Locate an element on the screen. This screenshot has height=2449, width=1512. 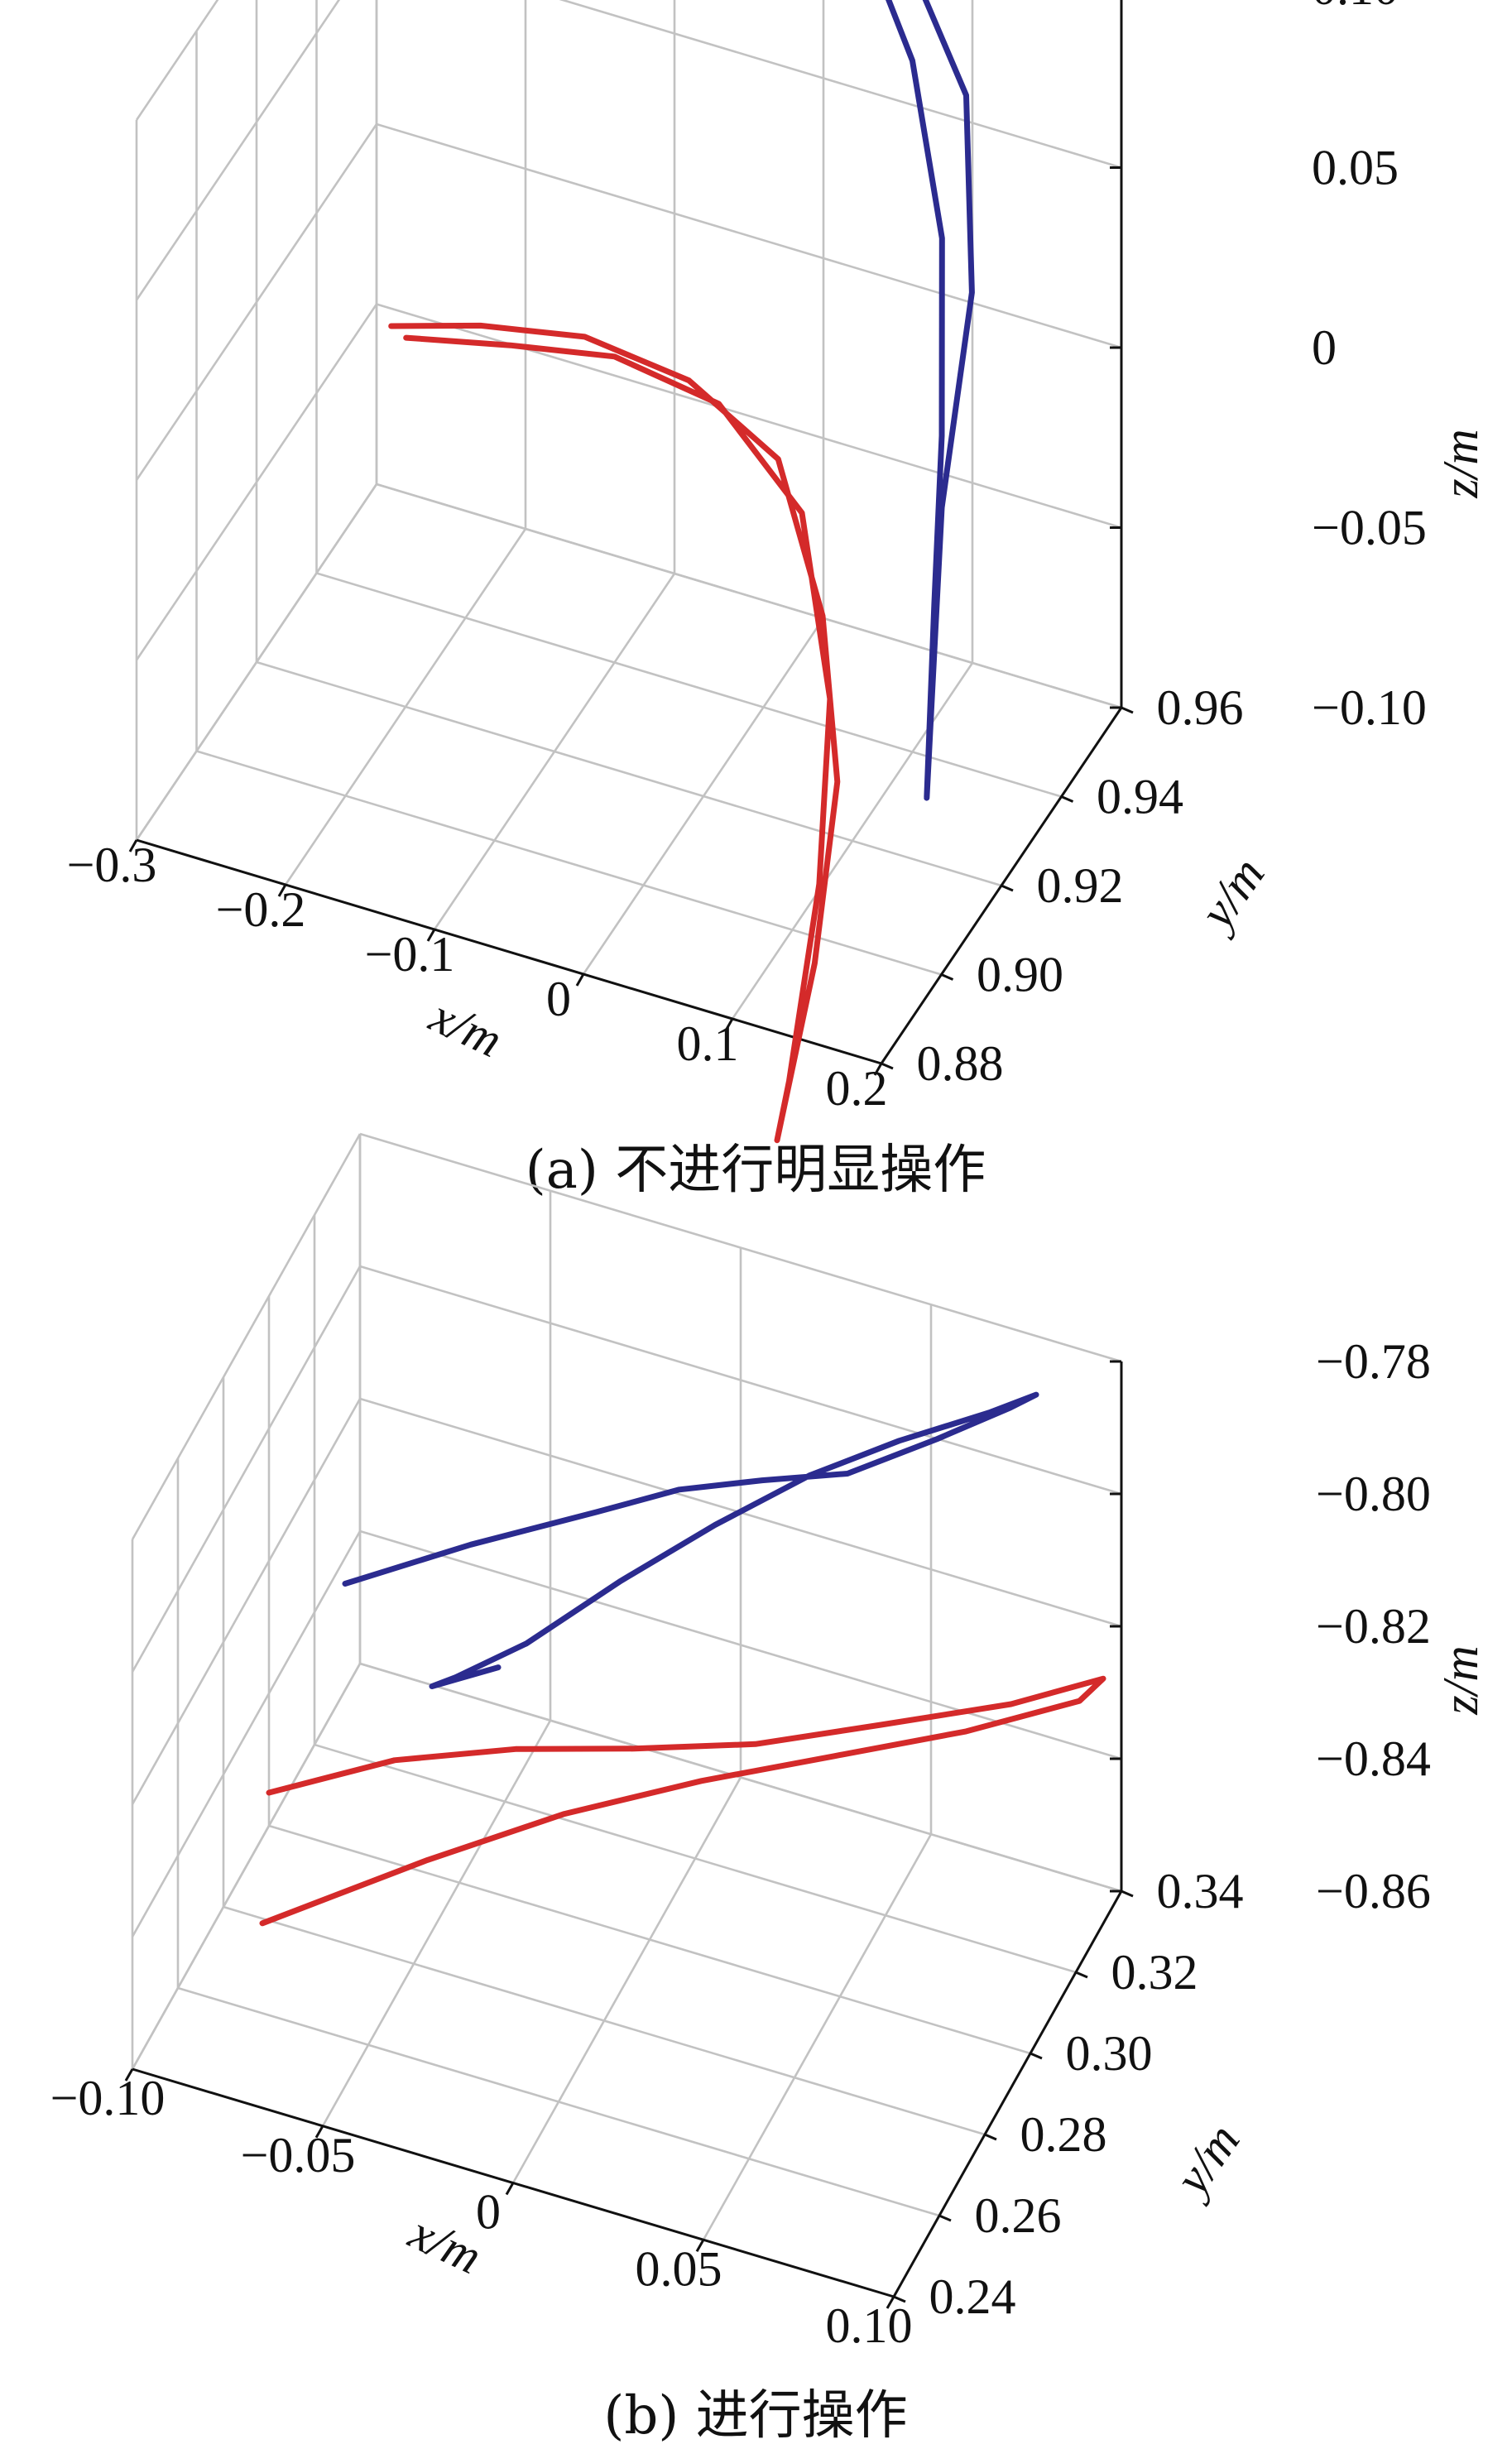
x-tick-label: −0.05 is located at coordinates (298, 2155).